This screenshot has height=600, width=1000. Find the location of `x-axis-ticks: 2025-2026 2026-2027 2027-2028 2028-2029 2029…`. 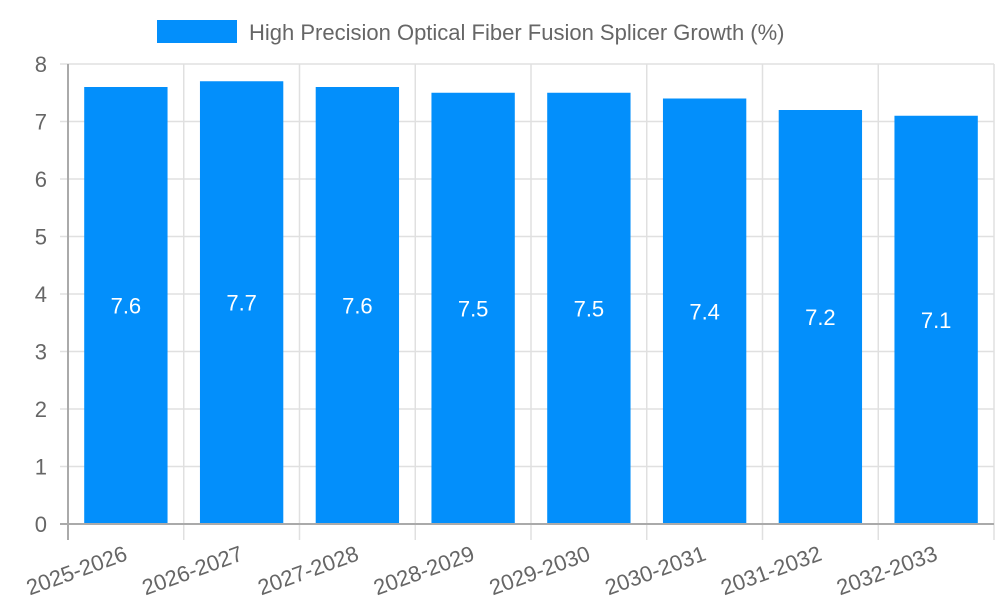

x-axis-ticks: 2025-2026 2026-2027 2027-2028 2028-2029 2029… is located at coordinates (482, 570).